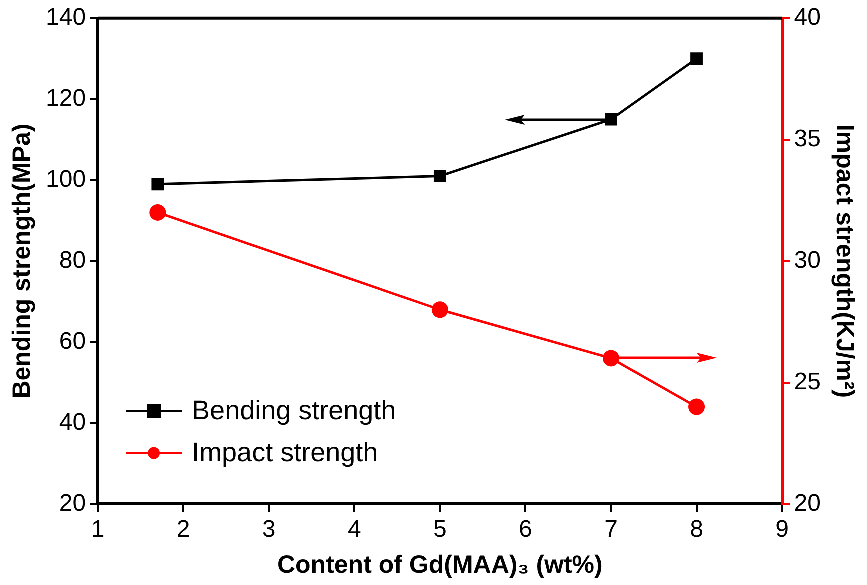 Image resolution: width=867 pixels, height=585 pixels. Describe the element at coordinates (66, 18) in the screenshot. I see `y-tick-label: 140` at that location.